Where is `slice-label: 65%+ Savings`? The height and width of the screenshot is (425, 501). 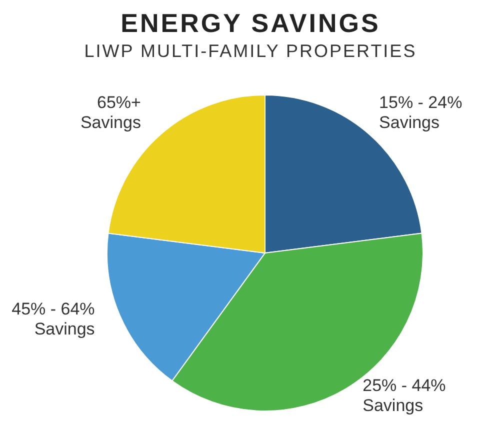 slice-label: 65%+ Savings is located at coordinates (111, 112).